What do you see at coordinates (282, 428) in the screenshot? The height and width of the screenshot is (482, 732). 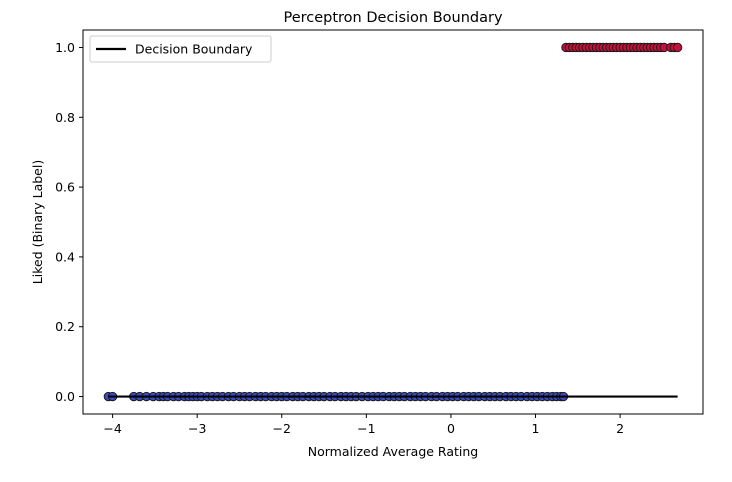 I see `x-tick-label-2: −2` at bounding box center [282, 428].